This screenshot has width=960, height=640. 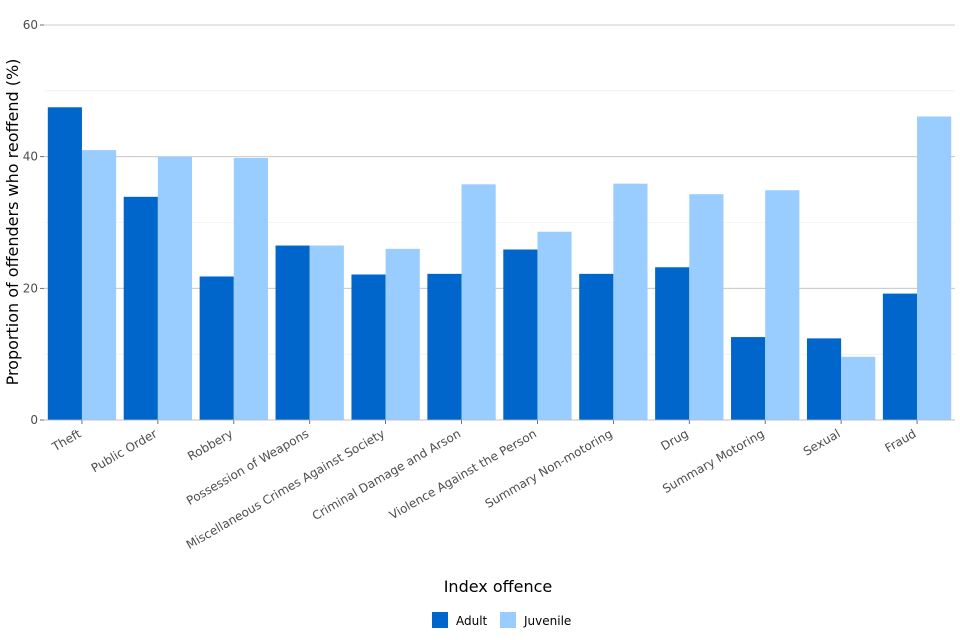 I want to click on y-tick-label: 20, so click(x=30, y=288).